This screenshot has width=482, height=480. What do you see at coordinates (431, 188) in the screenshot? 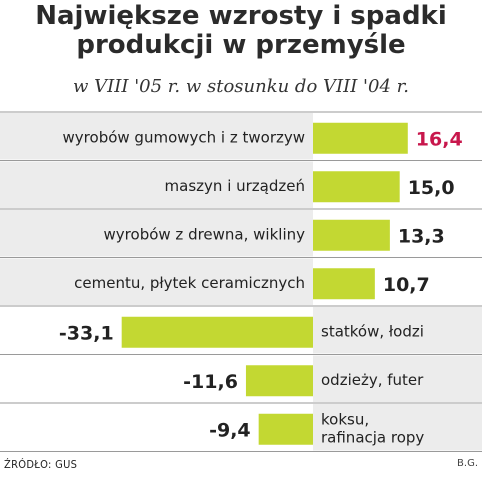
I see `value-label: 15,0` at bounding box center [431, 188].